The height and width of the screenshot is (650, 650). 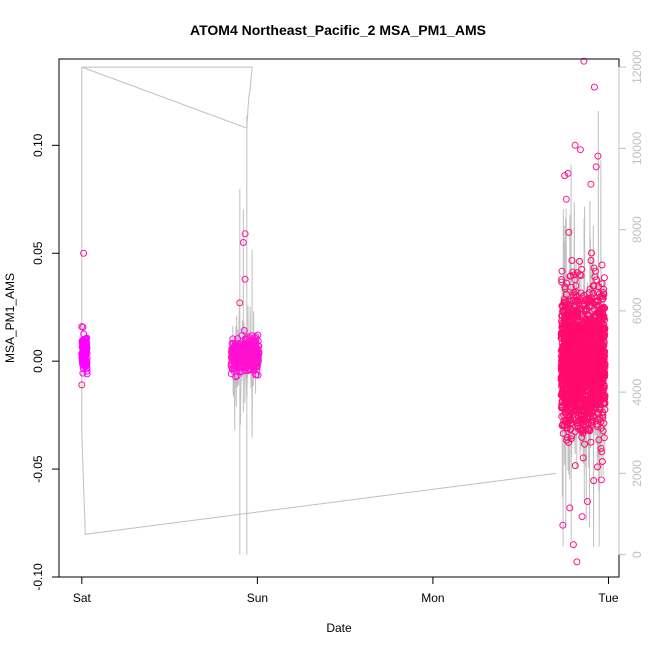 What do you see at coordinates (338, 30) in the screenshot?
I see `chart-title: ATOM4 Northeast_Pacific_2 MSA_PM1_AMS` at bounding box center [338, 30].